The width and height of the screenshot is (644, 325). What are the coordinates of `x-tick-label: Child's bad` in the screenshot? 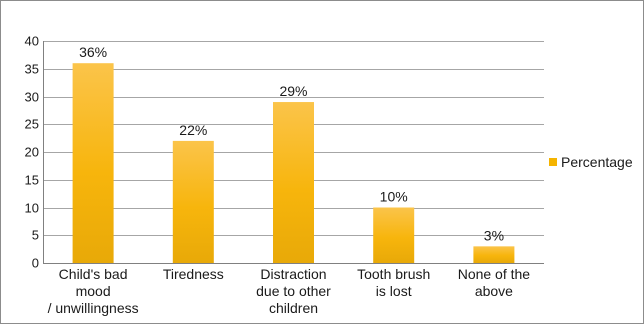 It's located at (93, 274).